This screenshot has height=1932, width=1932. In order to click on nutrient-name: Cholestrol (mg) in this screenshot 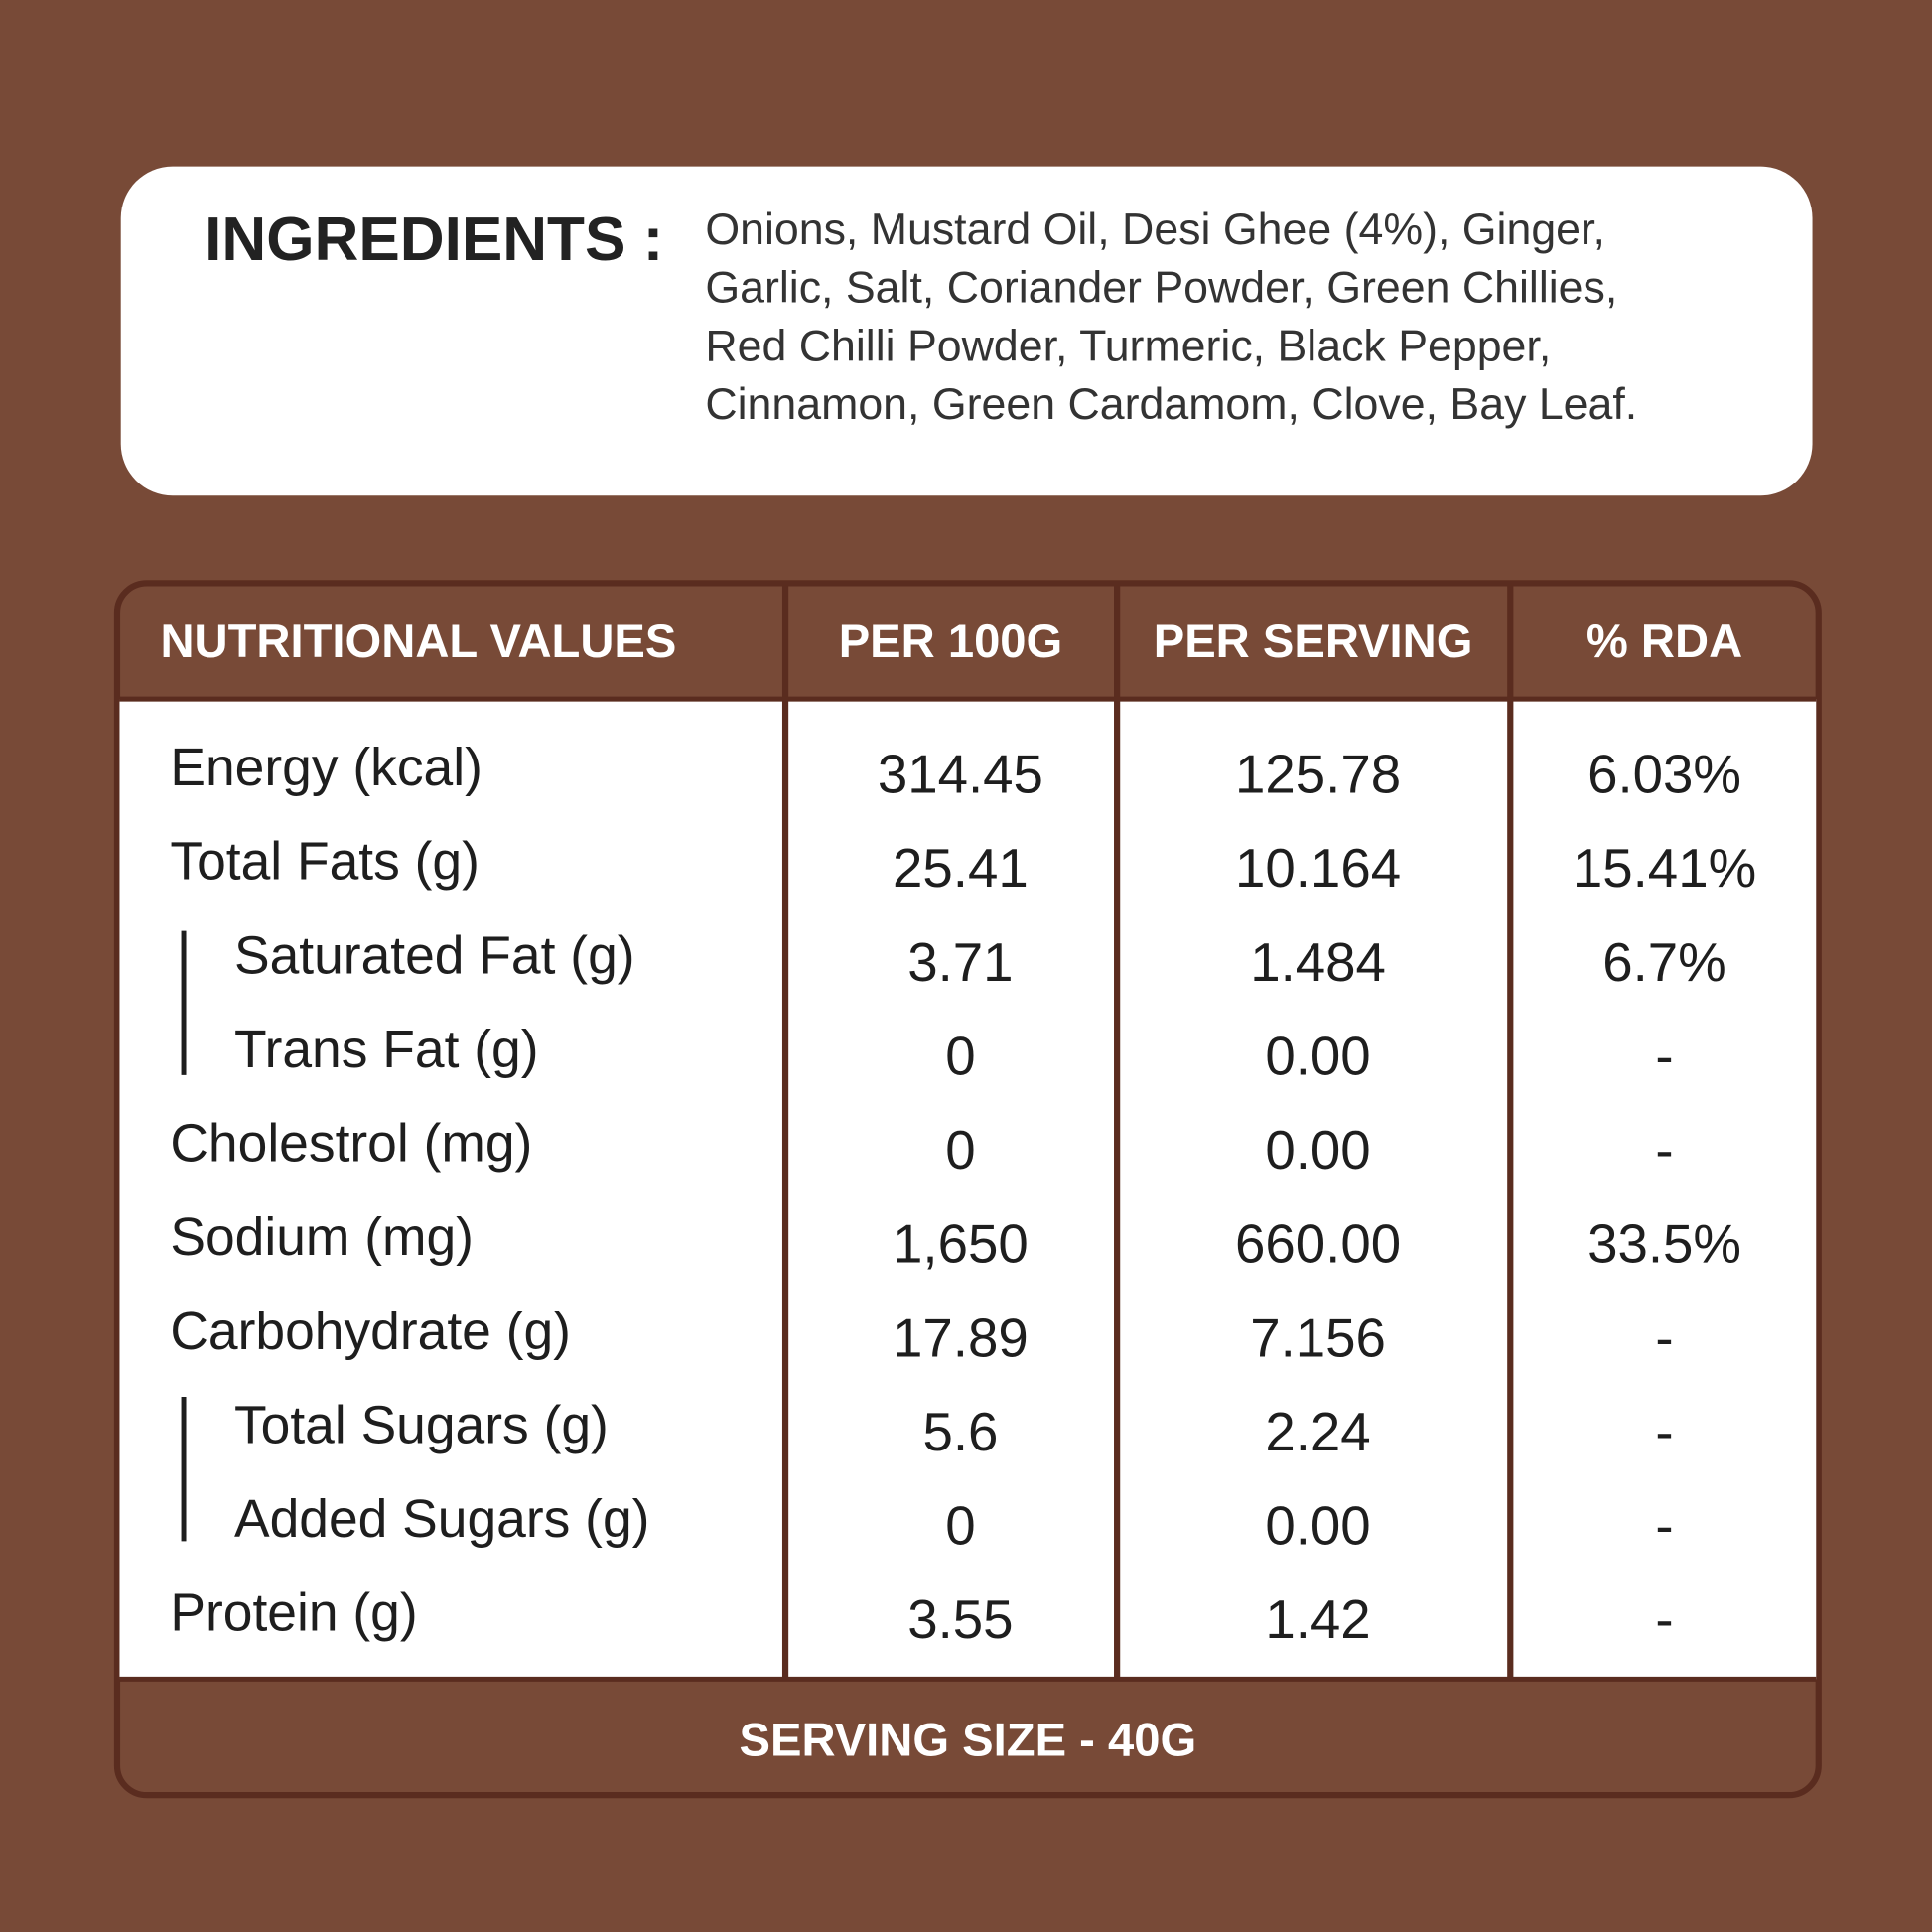, I will do `click(351, 1144)`.